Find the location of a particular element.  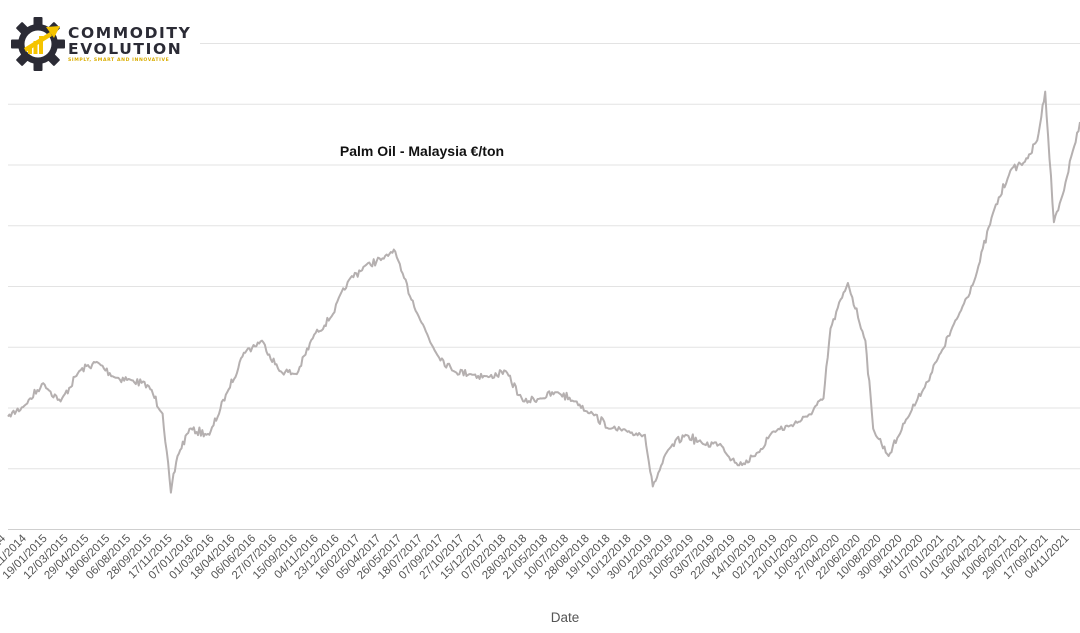

brand-name-line2: EVOLUTION is located at coordinates (125, 49).